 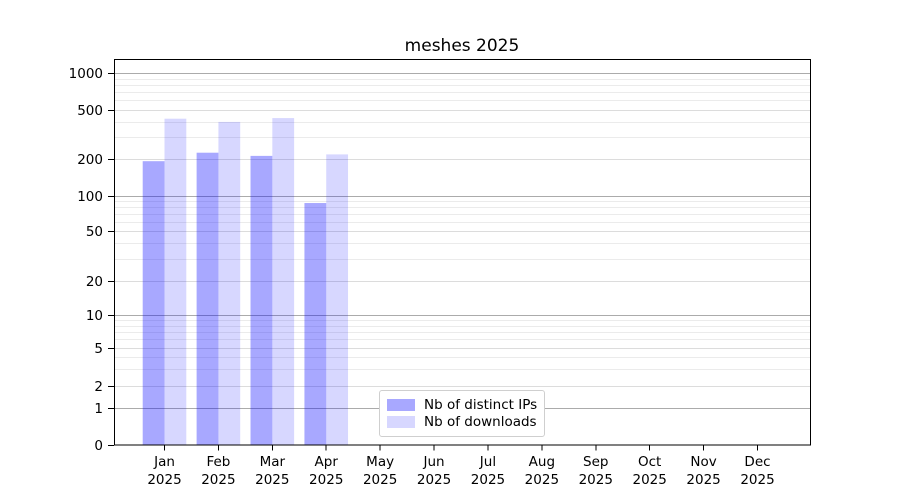 What do you see at coordinates (462, 46) in the screenshot?
I see `chart-title: meshes 2025` at bounding box center [462, 46].